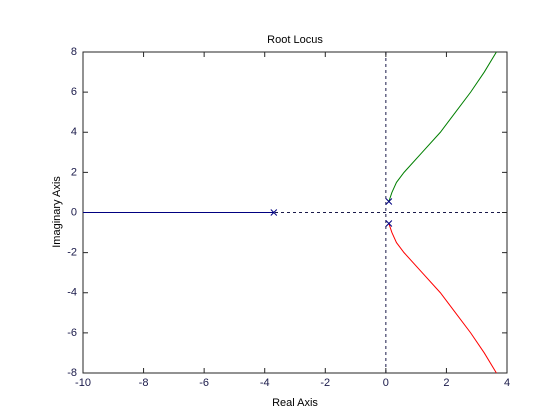  What do you see at coordinates (74, 212) in the screenshot?
I see `y-tick-label: 0` at bounding box center [74, 212].